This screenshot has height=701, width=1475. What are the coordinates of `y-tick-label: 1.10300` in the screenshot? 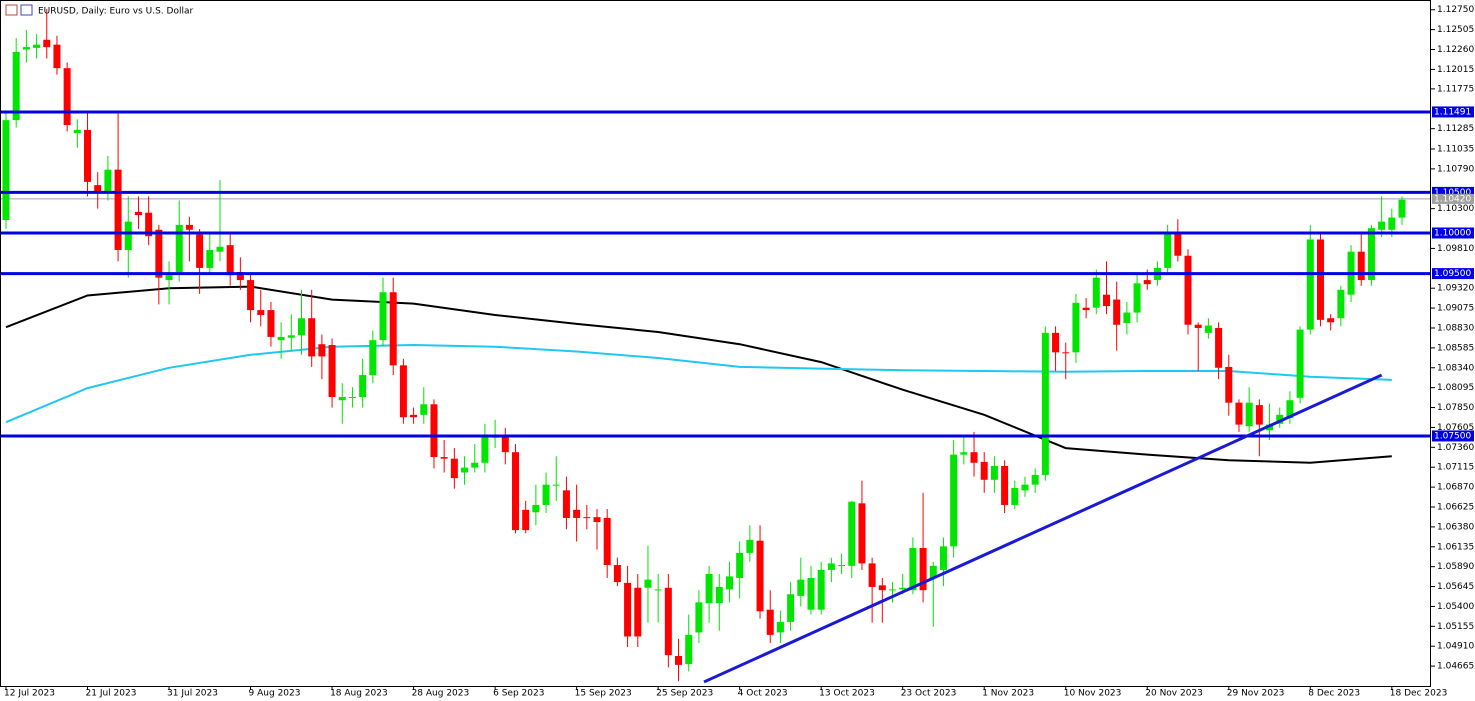 It's located at (1455, 209).